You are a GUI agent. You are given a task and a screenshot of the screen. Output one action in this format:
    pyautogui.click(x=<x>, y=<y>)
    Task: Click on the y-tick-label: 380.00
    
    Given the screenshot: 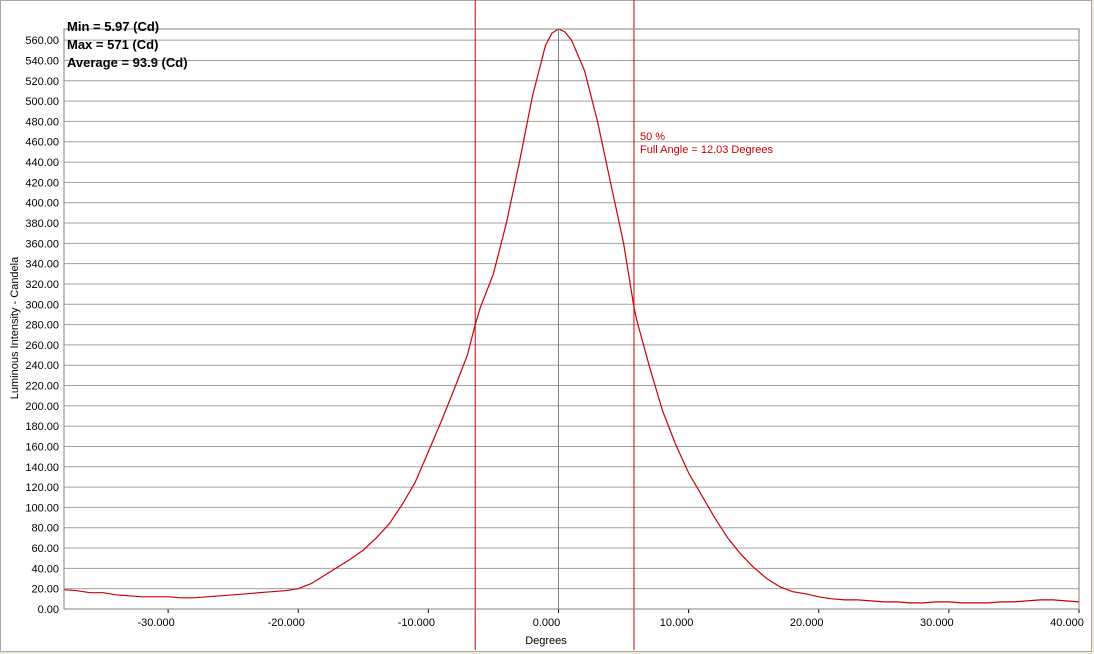 What is the action you would take?
    pyautogui.click(x=42, y=224)
    